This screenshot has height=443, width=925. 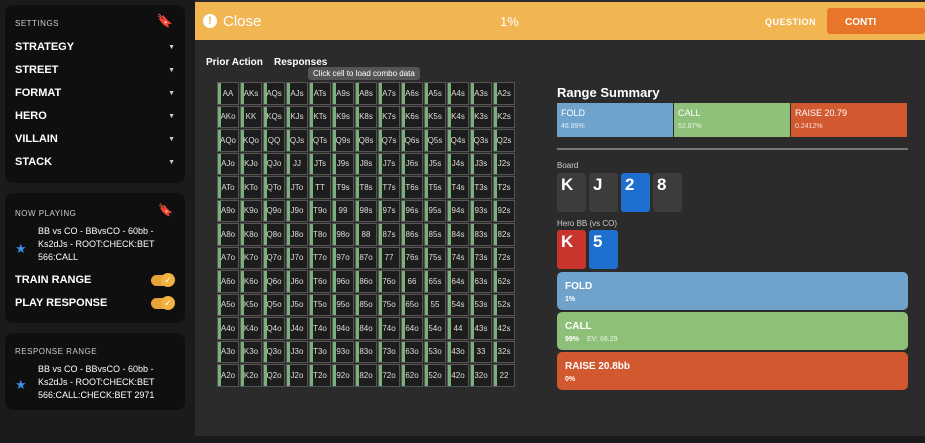 What do you see at coordinates (458, 187) in the screenshot?
I see `hand-cell: T4s` at bounding box center [458, 187].